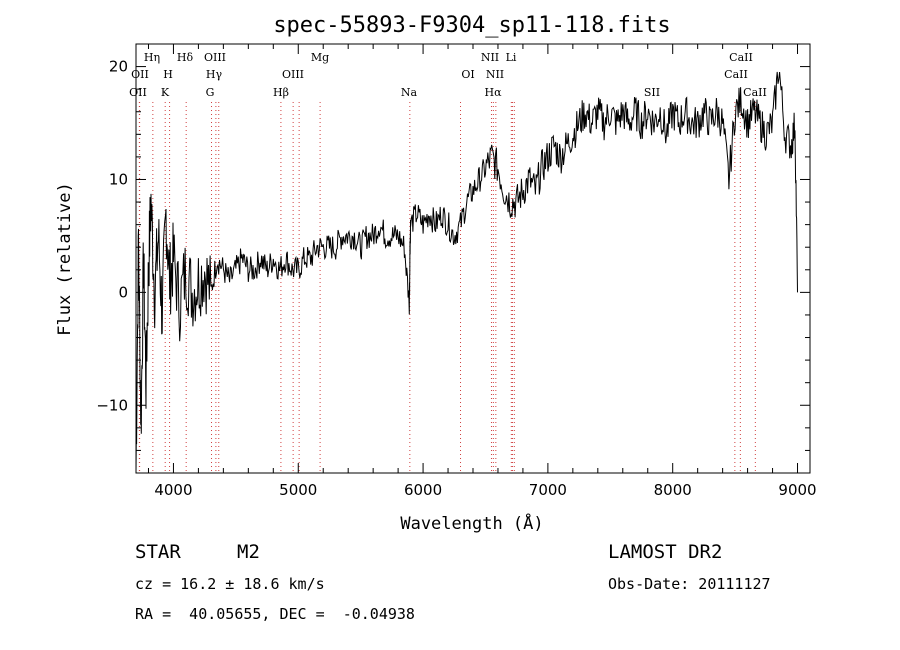  I want to click on line-label-oii-2: OII, so click(138, 92).